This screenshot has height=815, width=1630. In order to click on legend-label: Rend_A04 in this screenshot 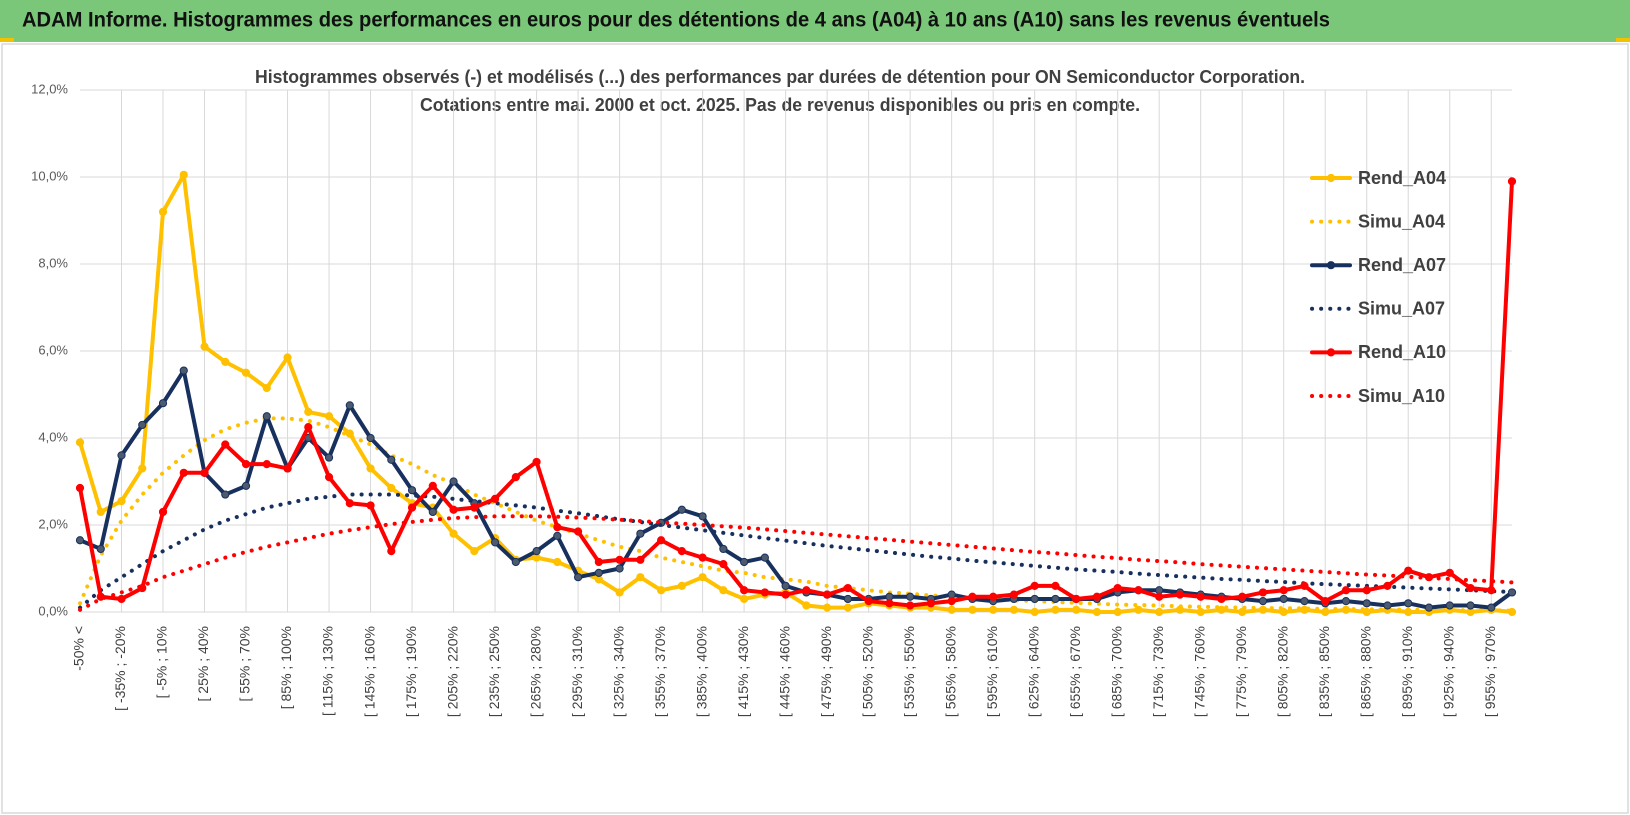, I will do `click(1402, 178)`.